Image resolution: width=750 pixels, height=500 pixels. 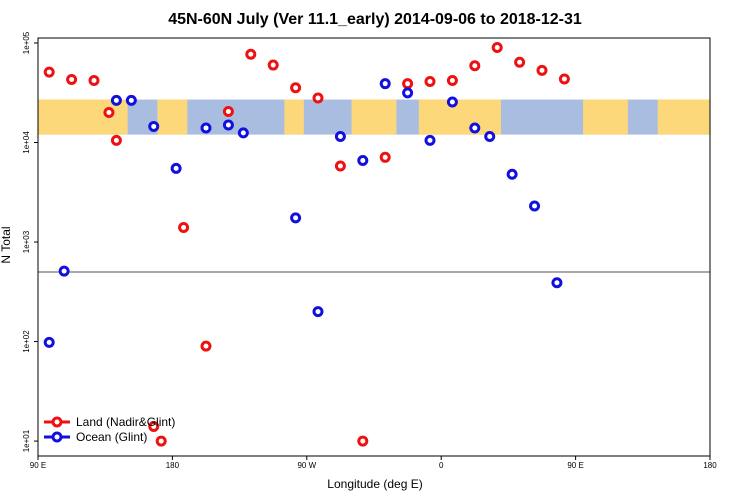 I want to click on legend: Land (Nadir&Glint) Ocean (Glint), so click(x=109, y=429).